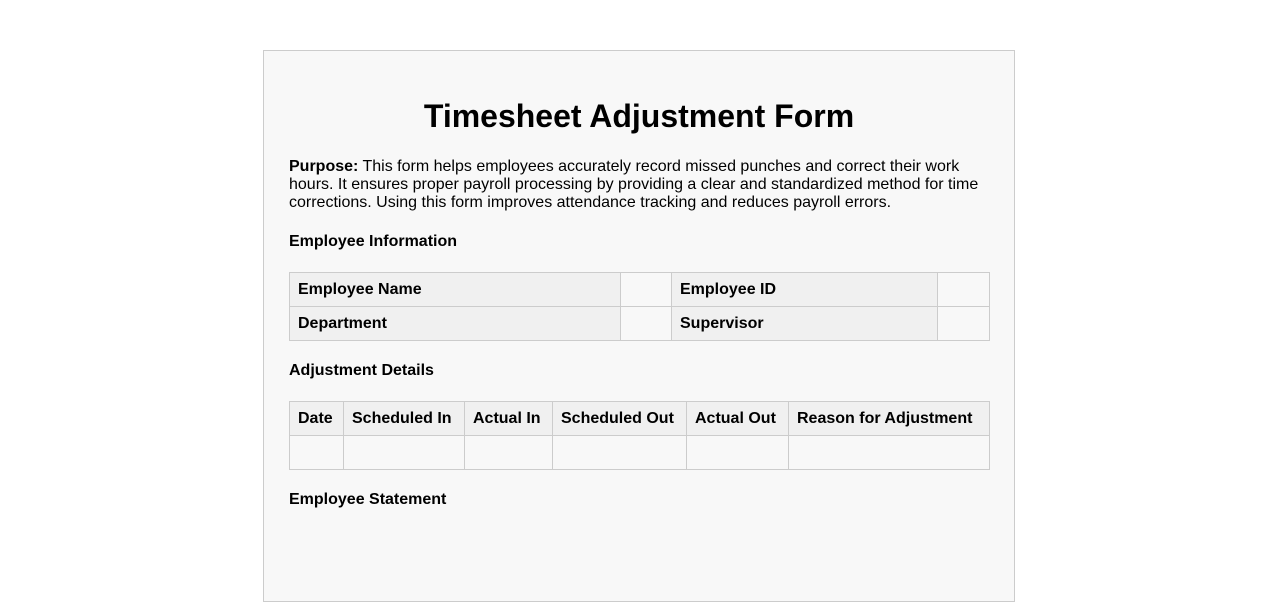 The height and width of the screenshot is (602, 1278). What do you see at coordinates (455, 323) in the screenshot?
I see `department-label: Department` at bounding box center [455, 323].